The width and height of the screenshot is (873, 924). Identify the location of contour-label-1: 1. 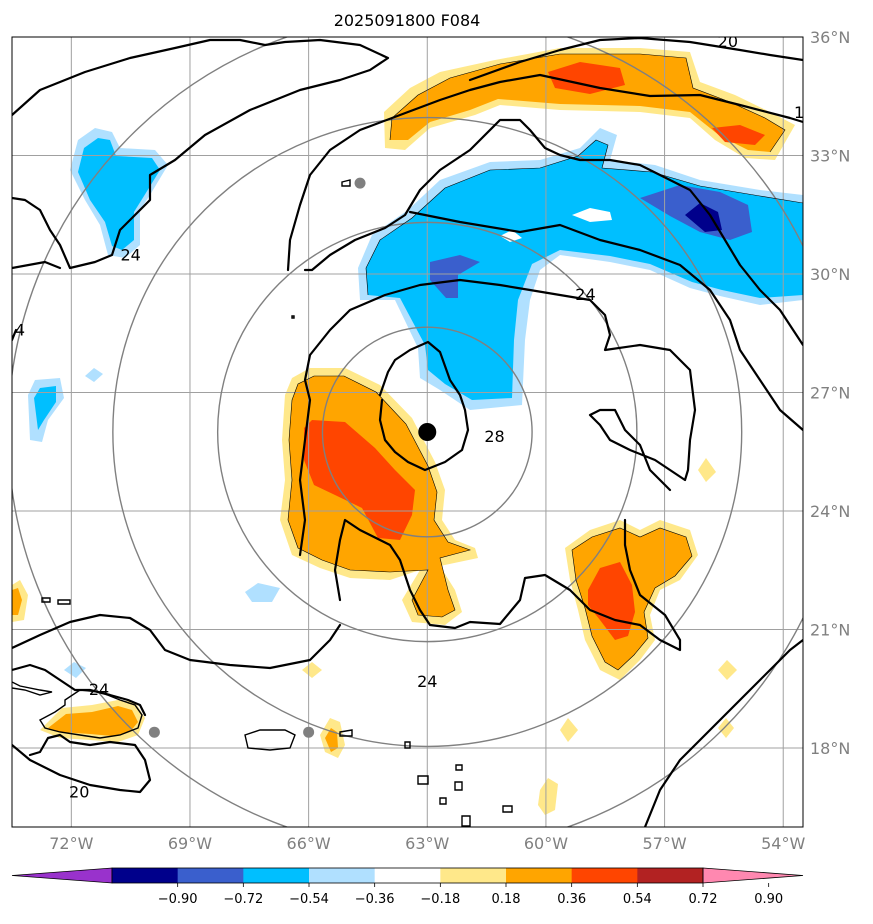
(799, 112).